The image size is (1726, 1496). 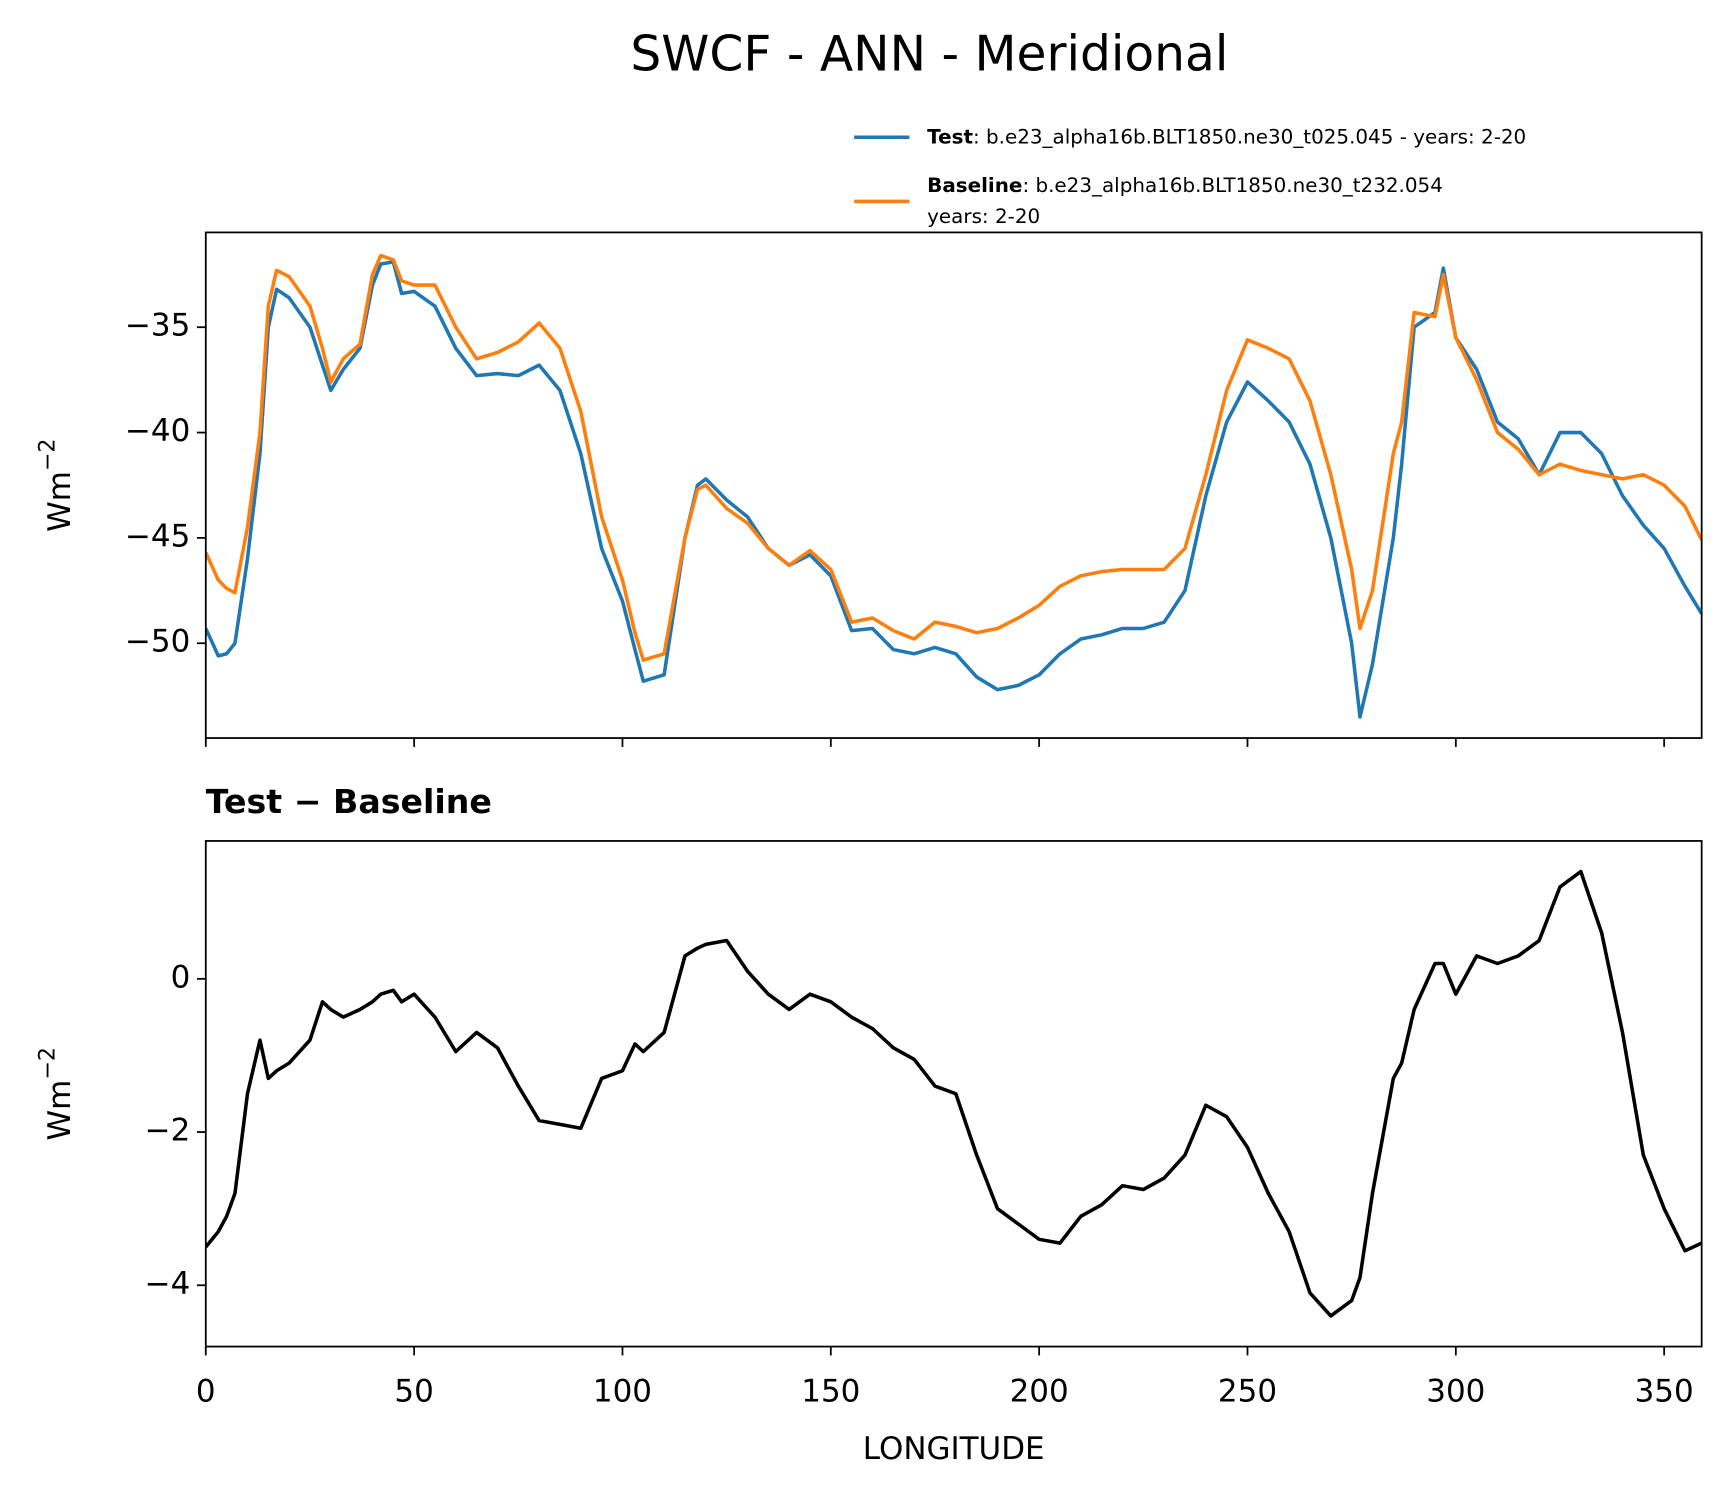 What do you see at coordinates (622, 1392) in the screenshot?
I see `x-tick-label: 100` at bounding box center [622, 1392].